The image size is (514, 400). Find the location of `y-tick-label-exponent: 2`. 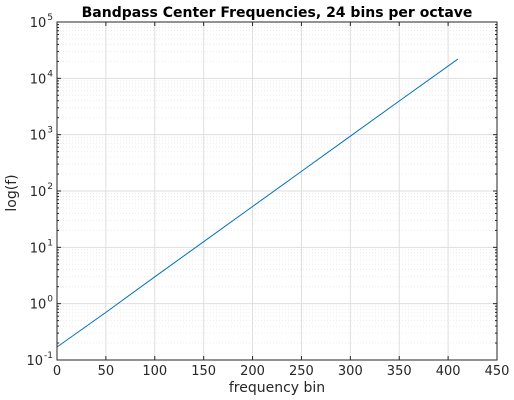

y-tick-label-exponent: 2 is located at coordinates (50, 187).